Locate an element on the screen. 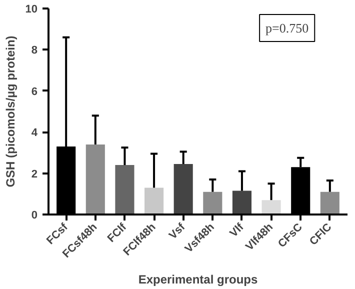 This screenshot has width=355, height=289. y-tick-label: 8 is located at coordinates (34, 50).